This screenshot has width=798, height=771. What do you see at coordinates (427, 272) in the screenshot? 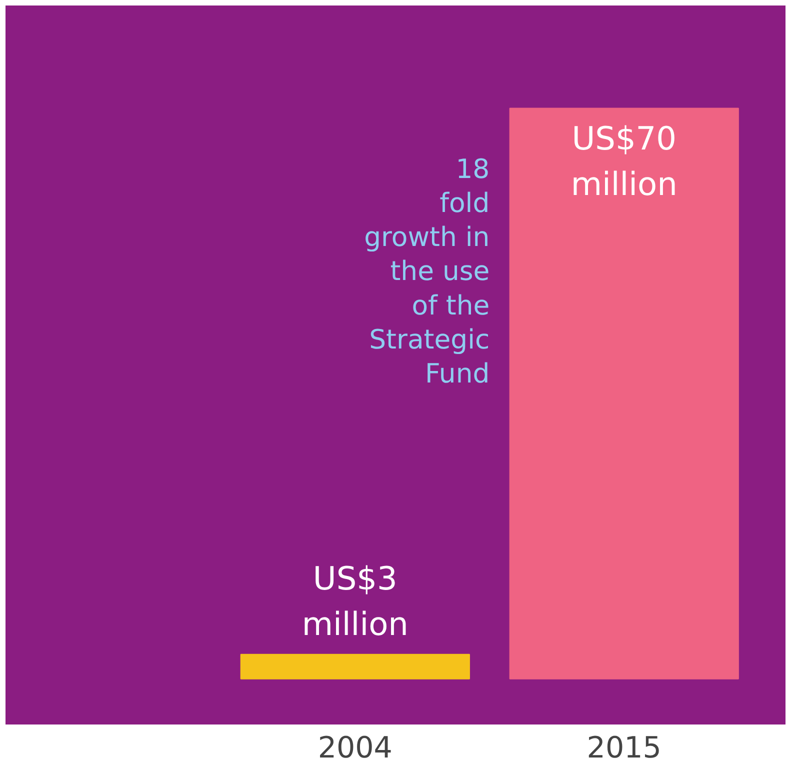
I see `annotation: 18 fold growth in the use of the Strategic Fund` at bounding box center [427, 272].